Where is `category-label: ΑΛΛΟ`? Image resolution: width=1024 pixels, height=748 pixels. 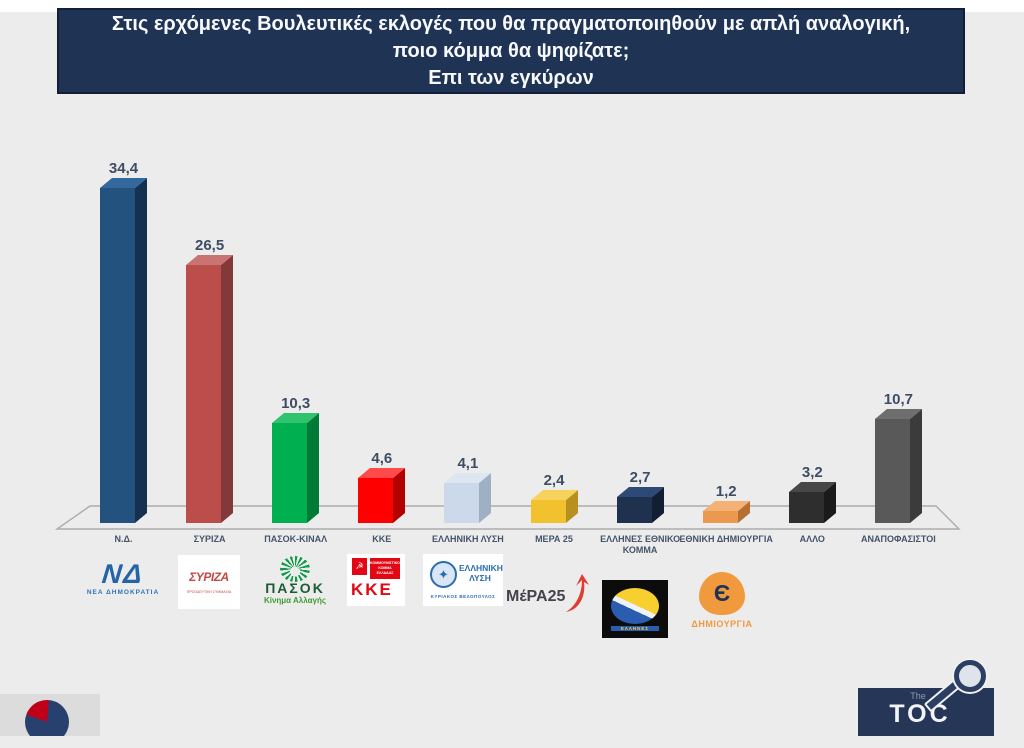
category-label: ΑΛΛΟ is located at coordinates (812, 539).